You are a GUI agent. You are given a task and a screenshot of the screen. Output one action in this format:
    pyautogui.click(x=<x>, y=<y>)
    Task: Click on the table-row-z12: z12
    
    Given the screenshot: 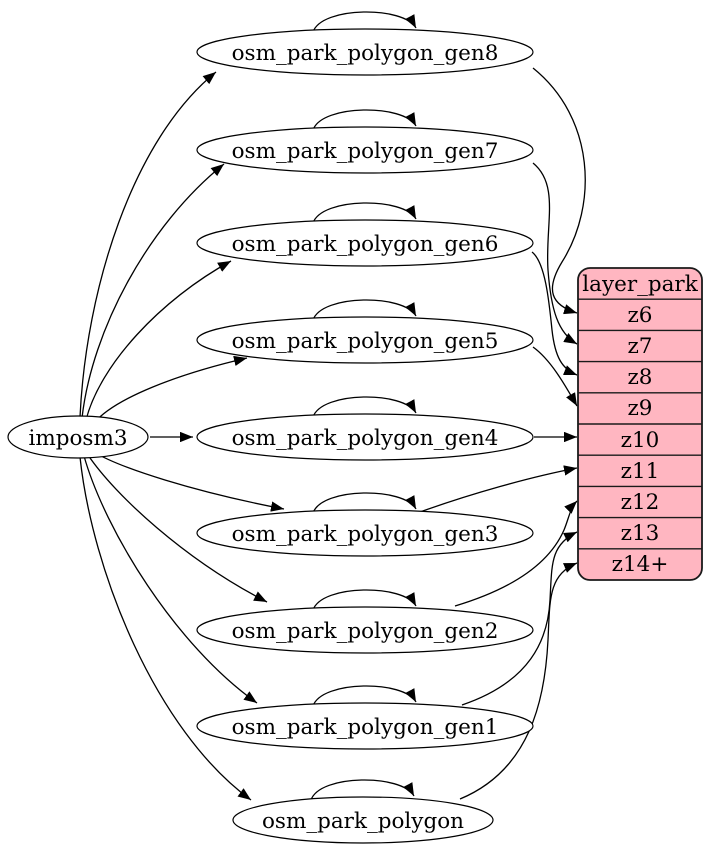 What is the action you would take?
    pyautogui.click(x=640, y=502)
    